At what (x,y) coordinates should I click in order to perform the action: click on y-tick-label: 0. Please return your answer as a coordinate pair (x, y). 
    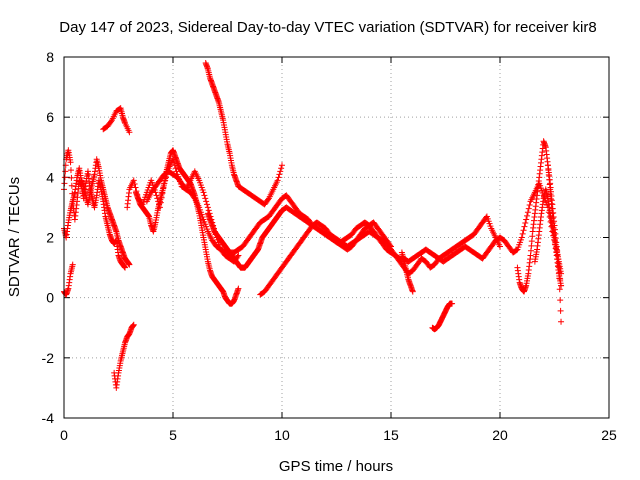
    Looking at the image, I should click on (50, 298).